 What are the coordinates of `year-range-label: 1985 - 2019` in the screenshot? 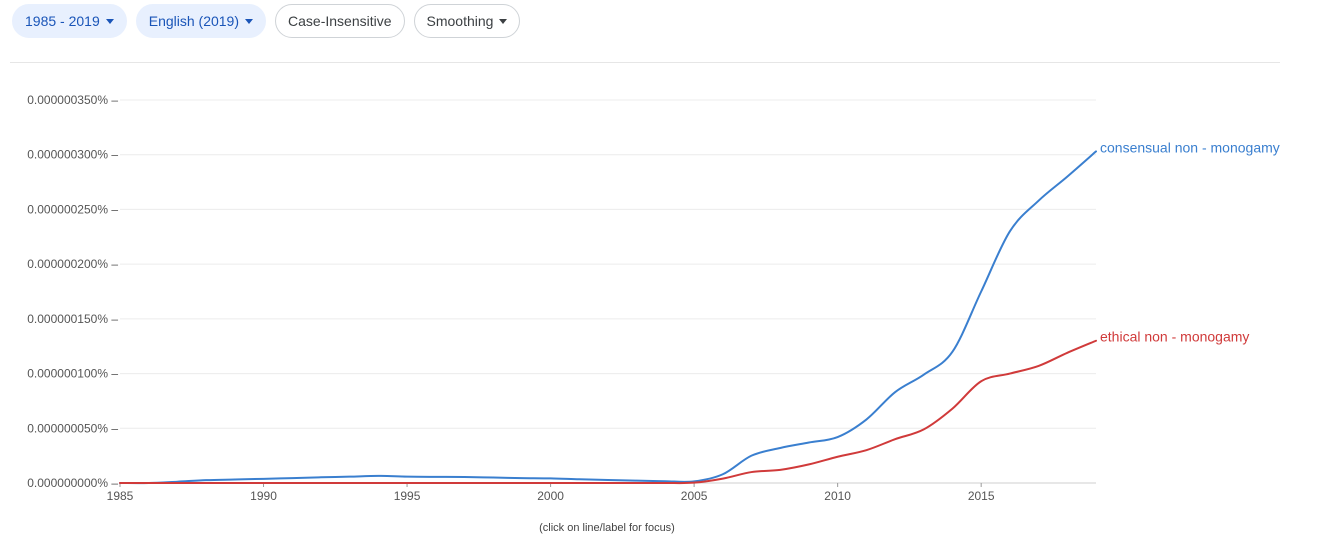 It's located at (62, 21).